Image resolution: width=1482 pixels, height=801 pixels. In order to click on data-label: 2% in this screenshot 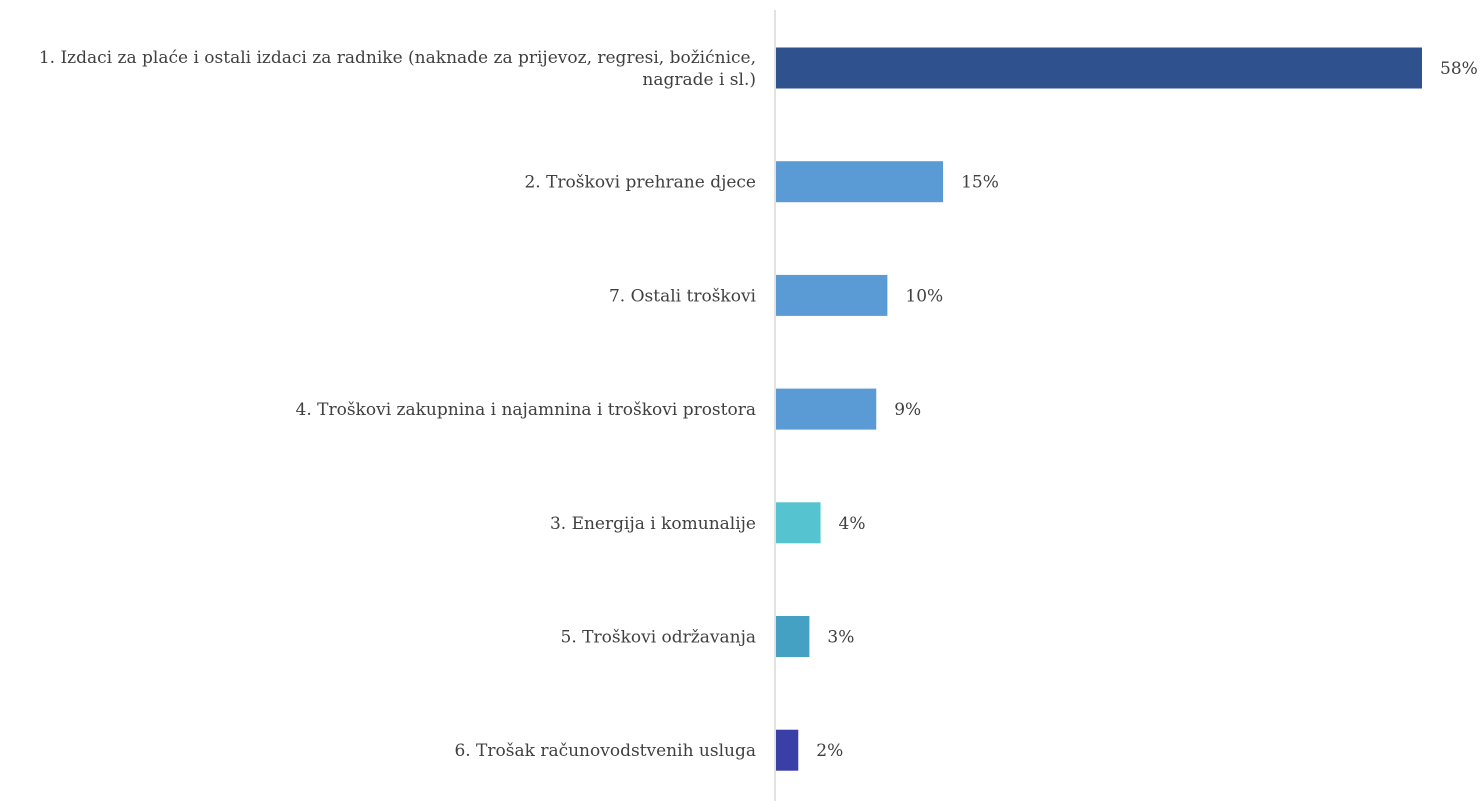, I will do `click(829, 751)`.